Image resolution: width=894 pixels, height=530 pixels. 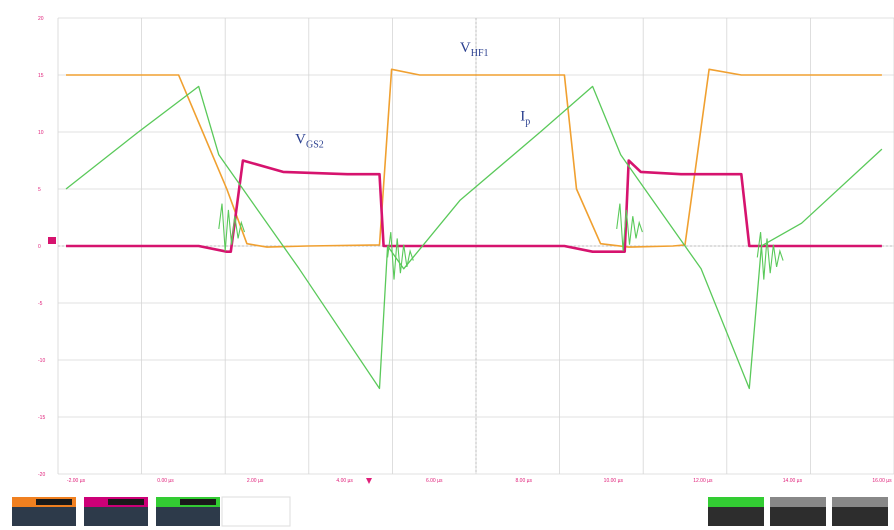 I want to click on annotation-v-gs2: VGS2, so click(x=309, y=140).